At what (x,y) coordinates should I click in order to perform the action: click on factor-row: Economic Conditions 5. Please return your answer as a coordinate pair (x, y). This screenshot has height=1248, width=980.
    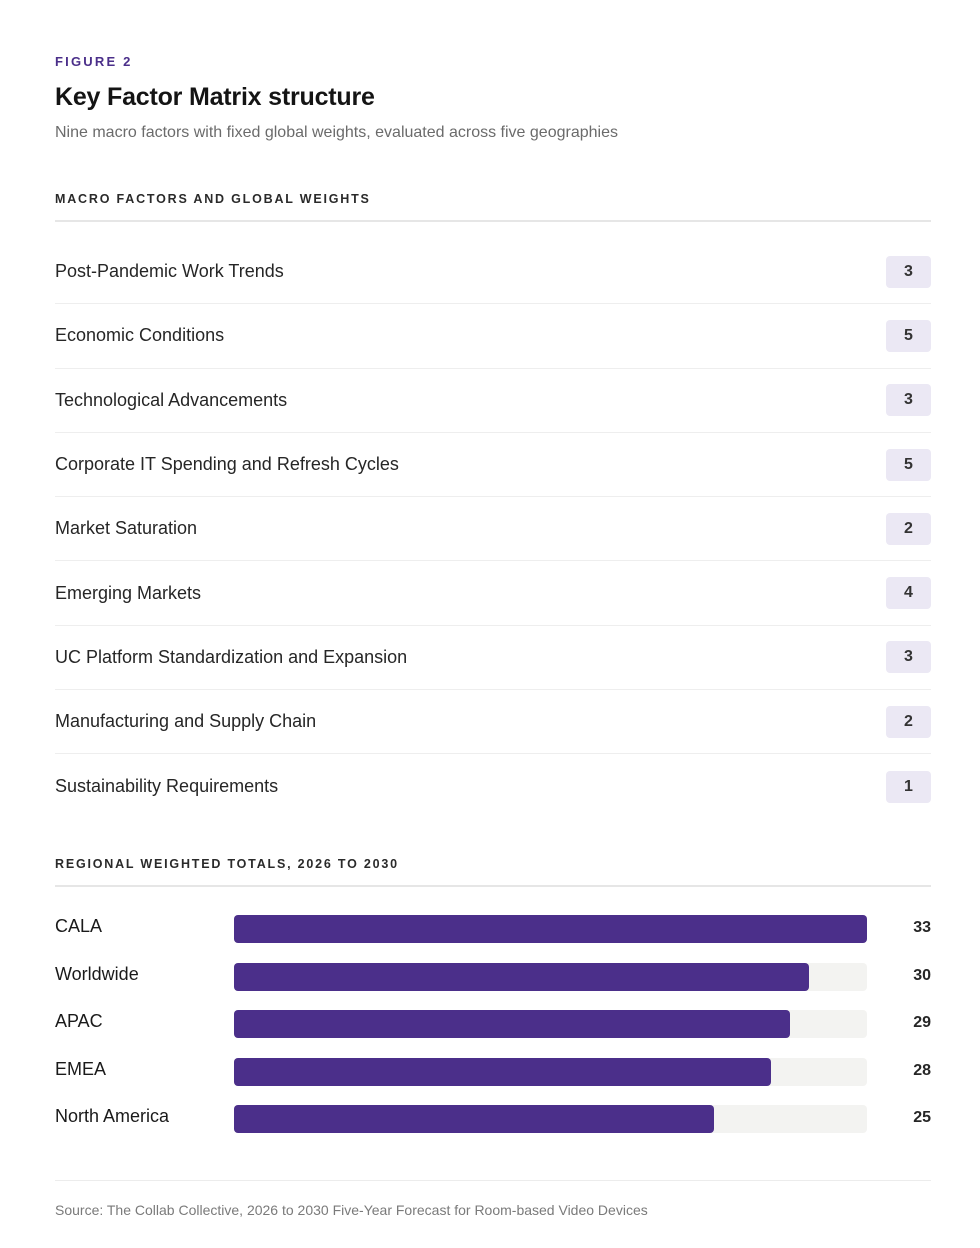
    Looking at the image, I should click on (493, 336).